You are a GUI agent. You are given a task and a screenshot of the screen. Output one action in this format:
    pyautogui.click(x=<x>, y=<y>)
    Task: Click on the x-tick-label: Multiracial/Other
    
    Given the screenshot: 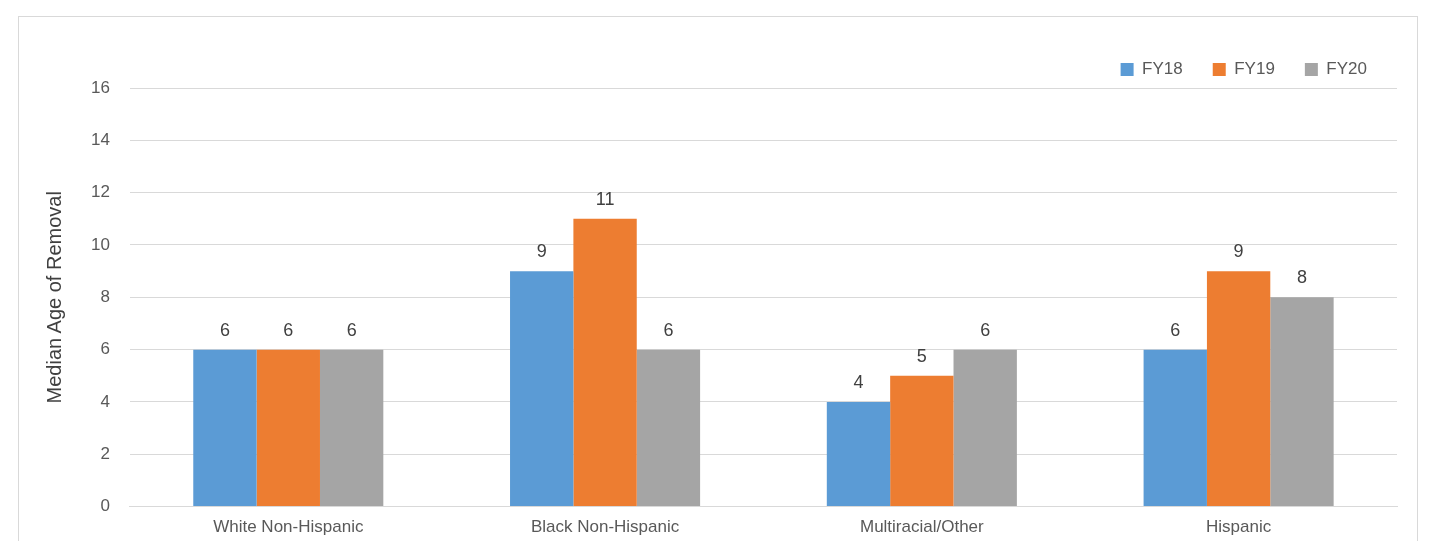 What is the action you would take?
    pyautogui.click(x=922, y=527)
    